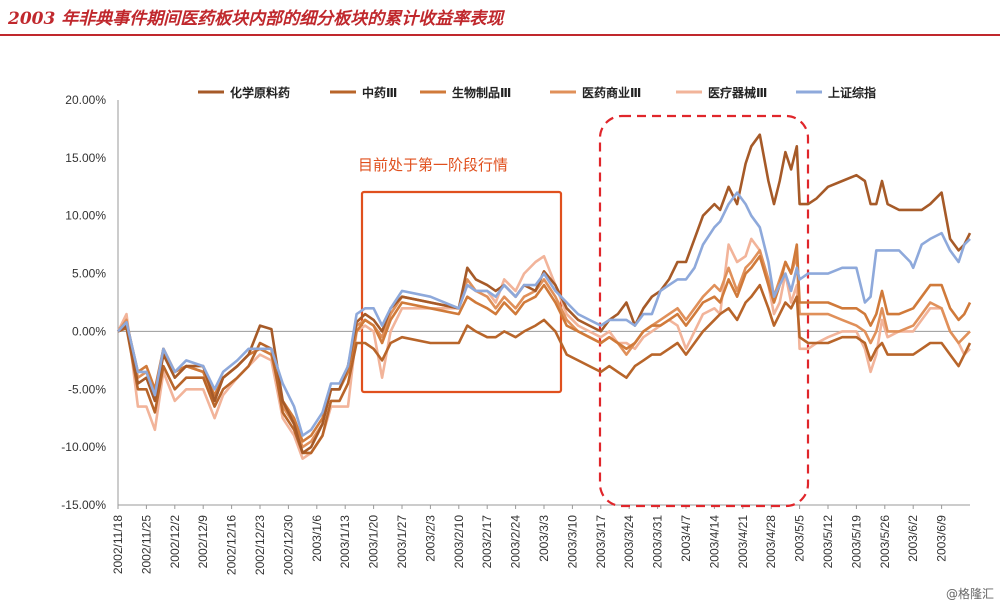 The height and width of the screenshot is (606, 1000). I want to click on title-underline, so click(500, 35).